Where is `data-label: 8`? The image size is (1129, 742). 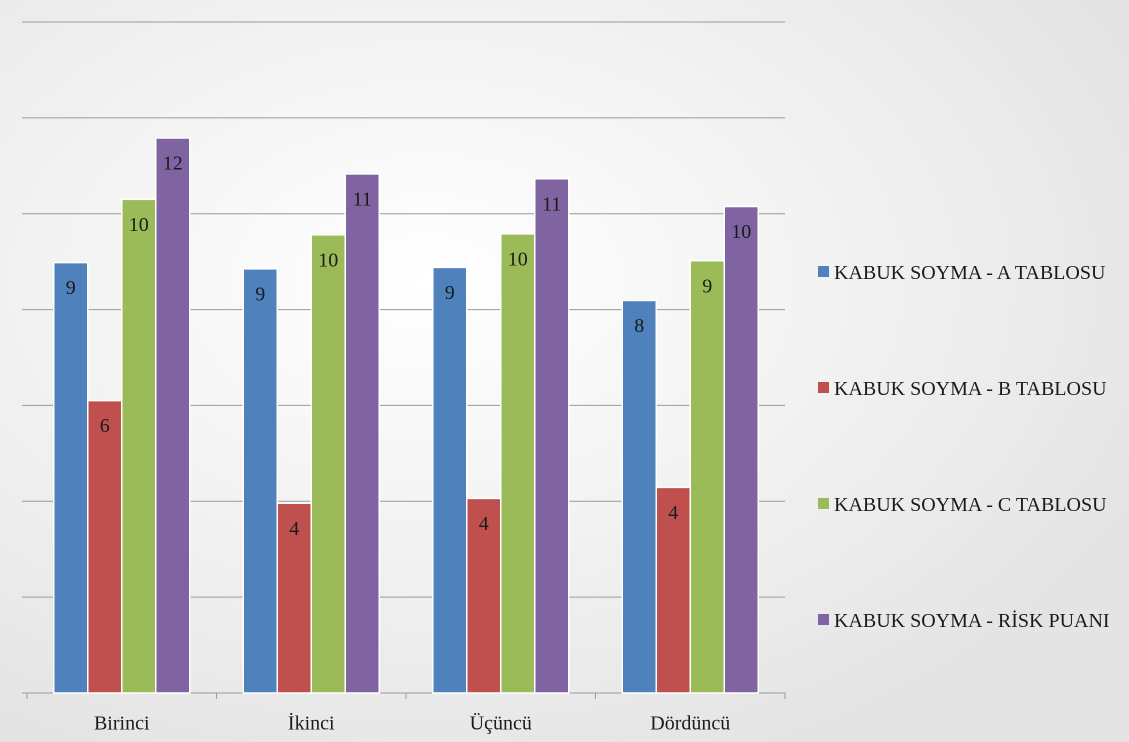
data-label: 8 is located at coordinates (639, 326).